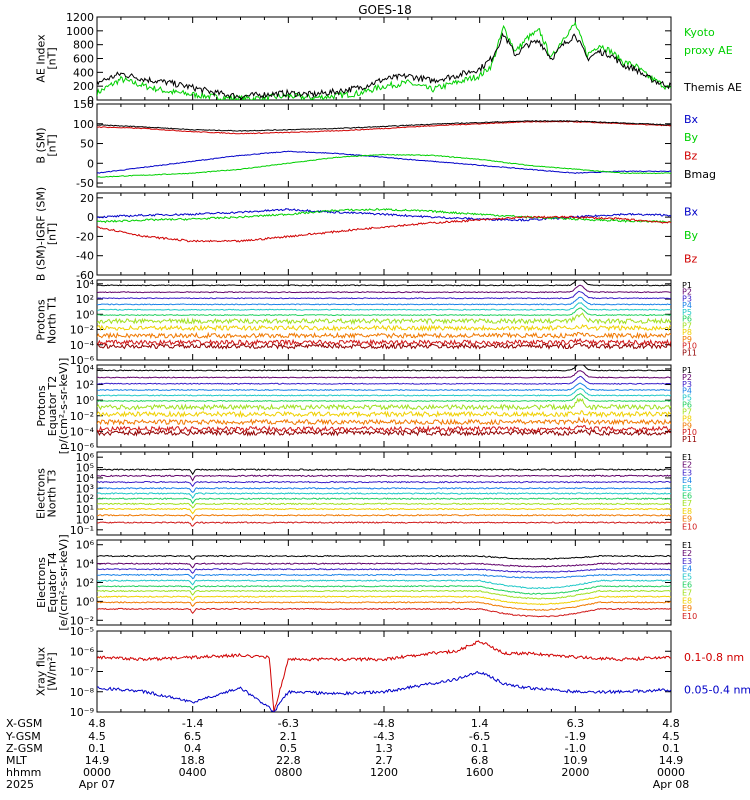 This screenshot has height=800, width=750. What do you see at coordinates (24, 723) in the screenshot?
I see `footer-row-label: X-GSM` at bounding box center [24, 723].